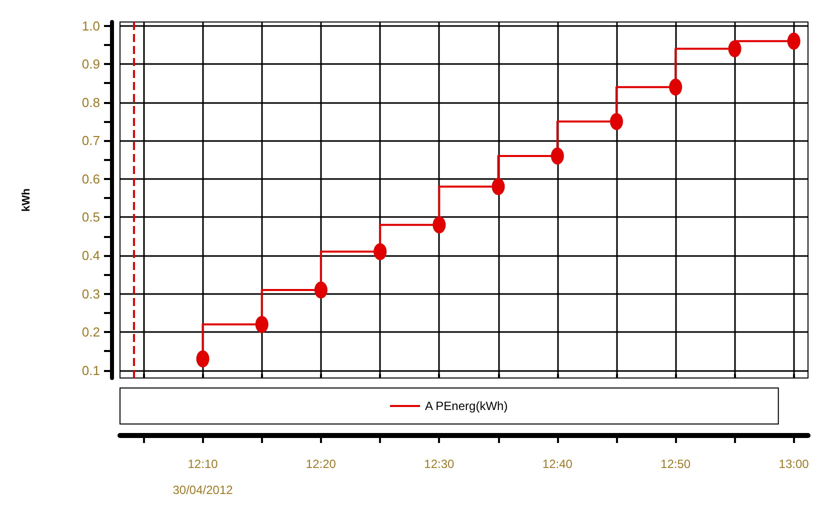 This screenshot has height=528, width=813. I want to click on x-tick-label: 12:20, so click(321, 464).